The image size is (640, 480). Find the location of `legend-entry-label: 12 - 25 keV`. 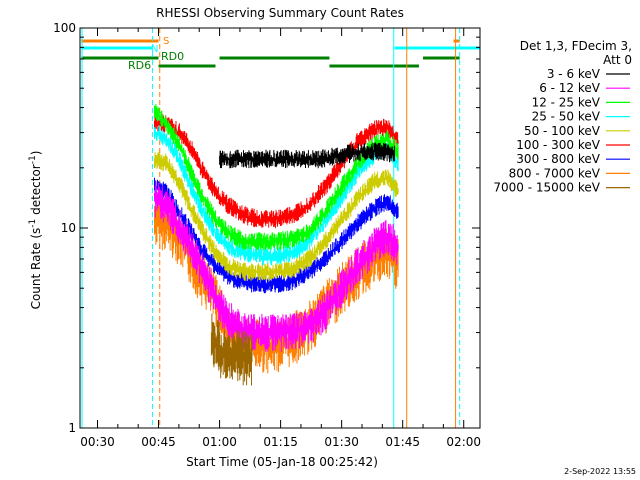

legend-entry-label: 12 - 25 keV is located at coordinates (566, 102).